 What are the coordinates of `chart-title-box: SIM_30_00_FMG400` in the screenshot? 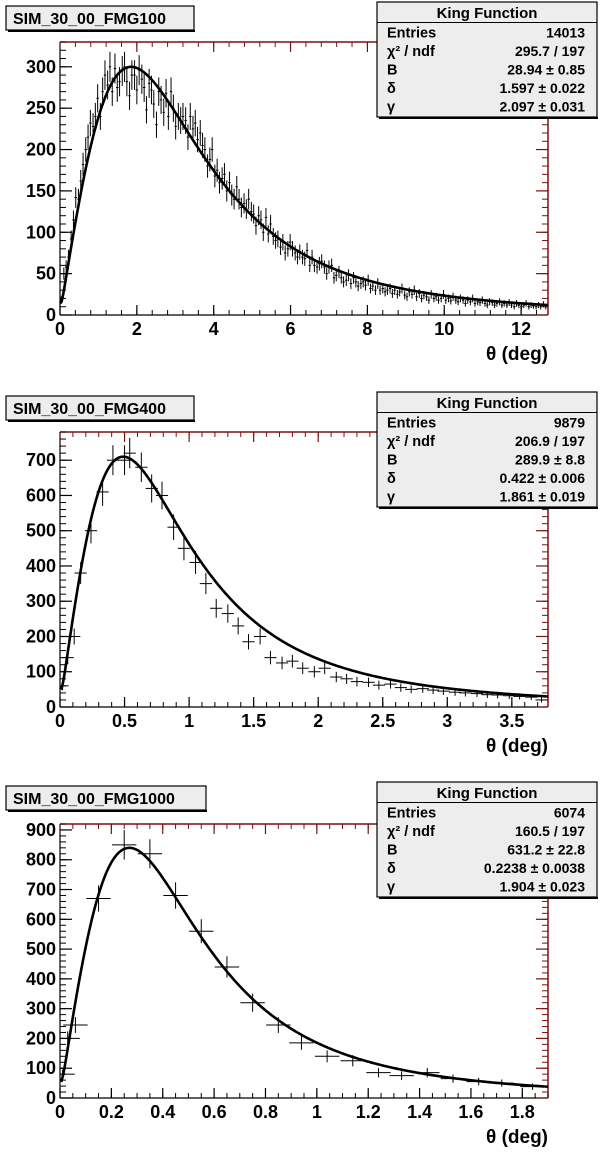 It's located at (100, 408).